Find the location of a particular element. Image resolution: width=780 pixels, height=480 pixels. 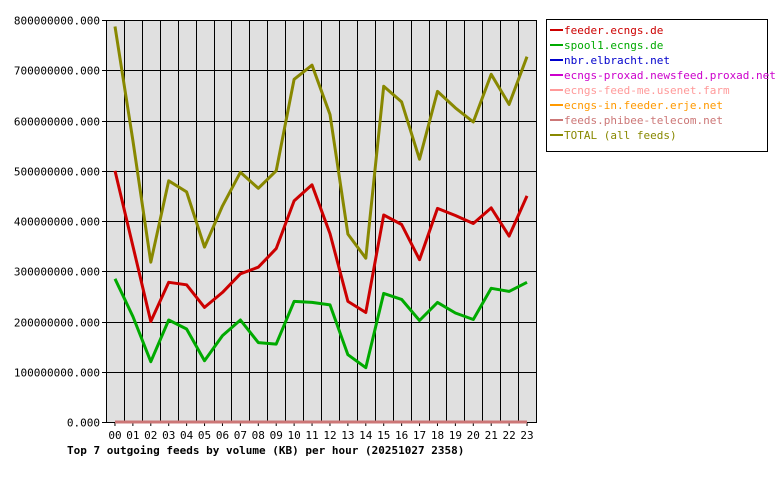

legend-item: ecngs-in.feeder.erje.net is located at coordinates (636, 106).